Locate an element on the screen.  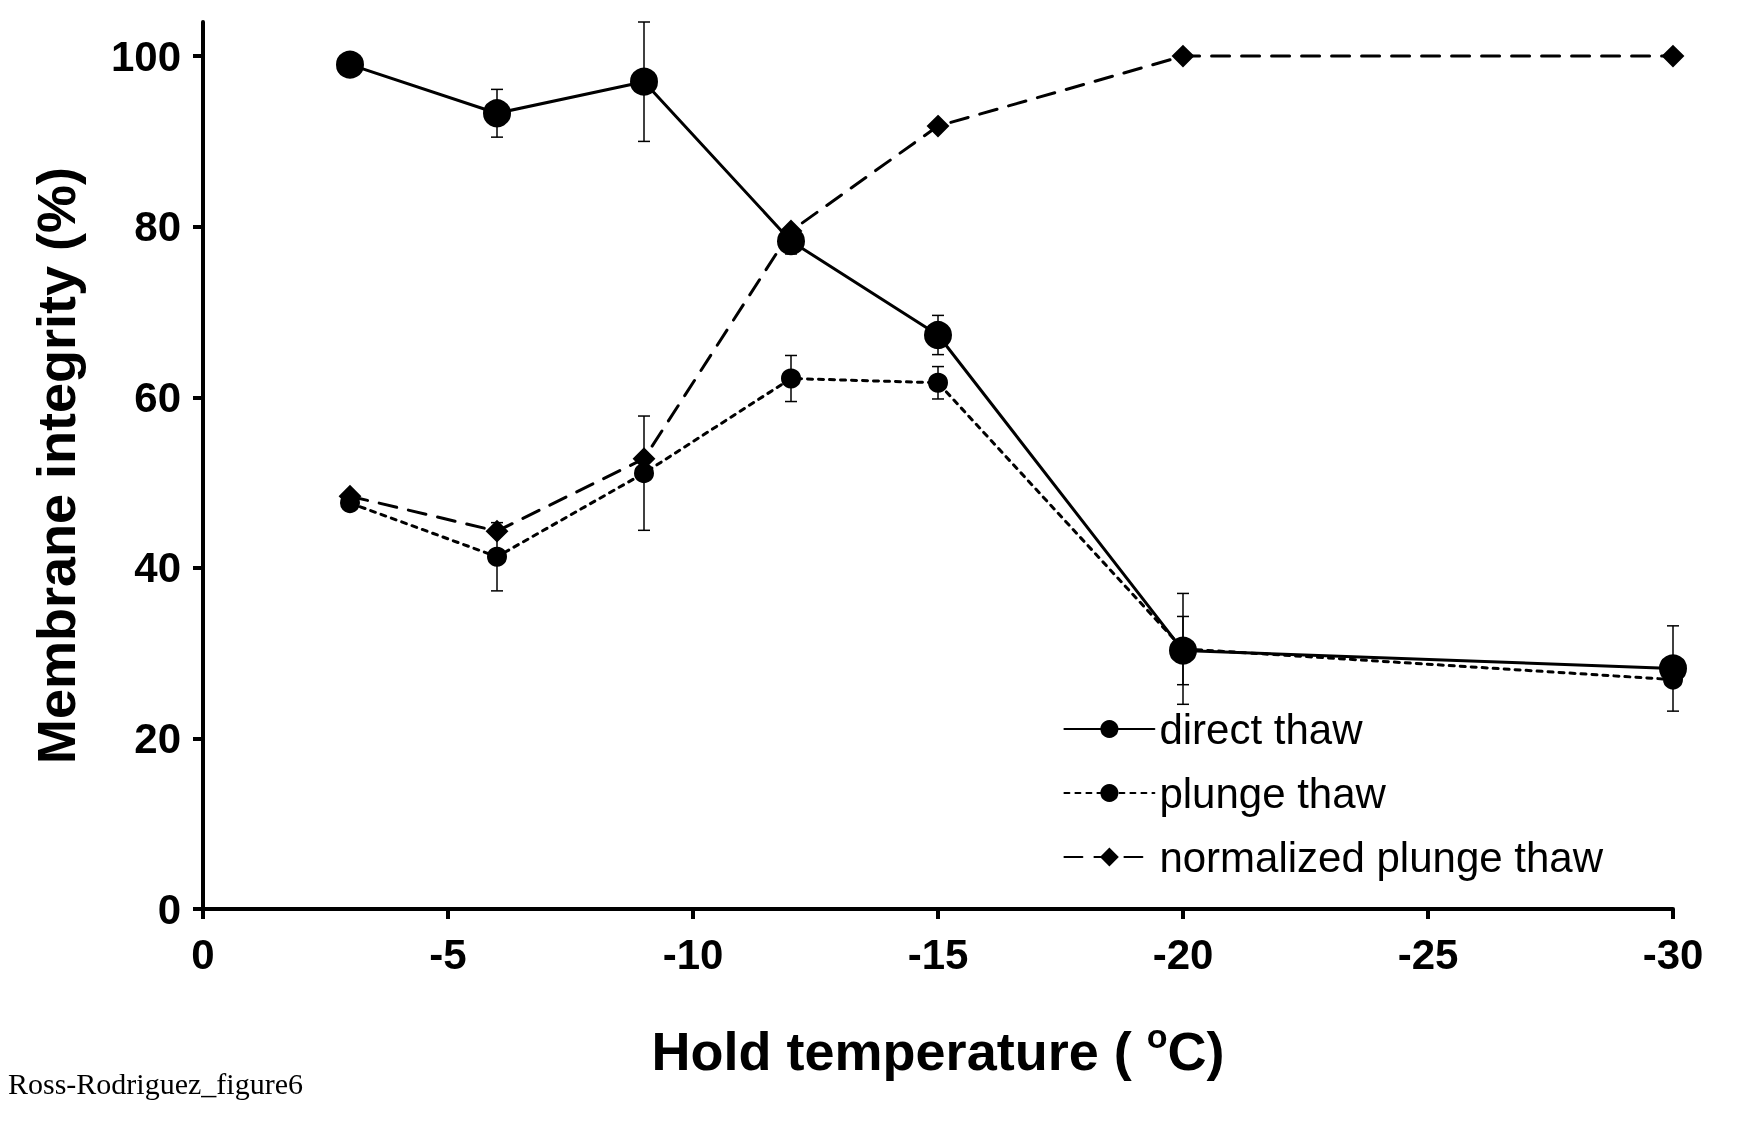
x-tick-label: -15 is located at coordinates (938, 954).